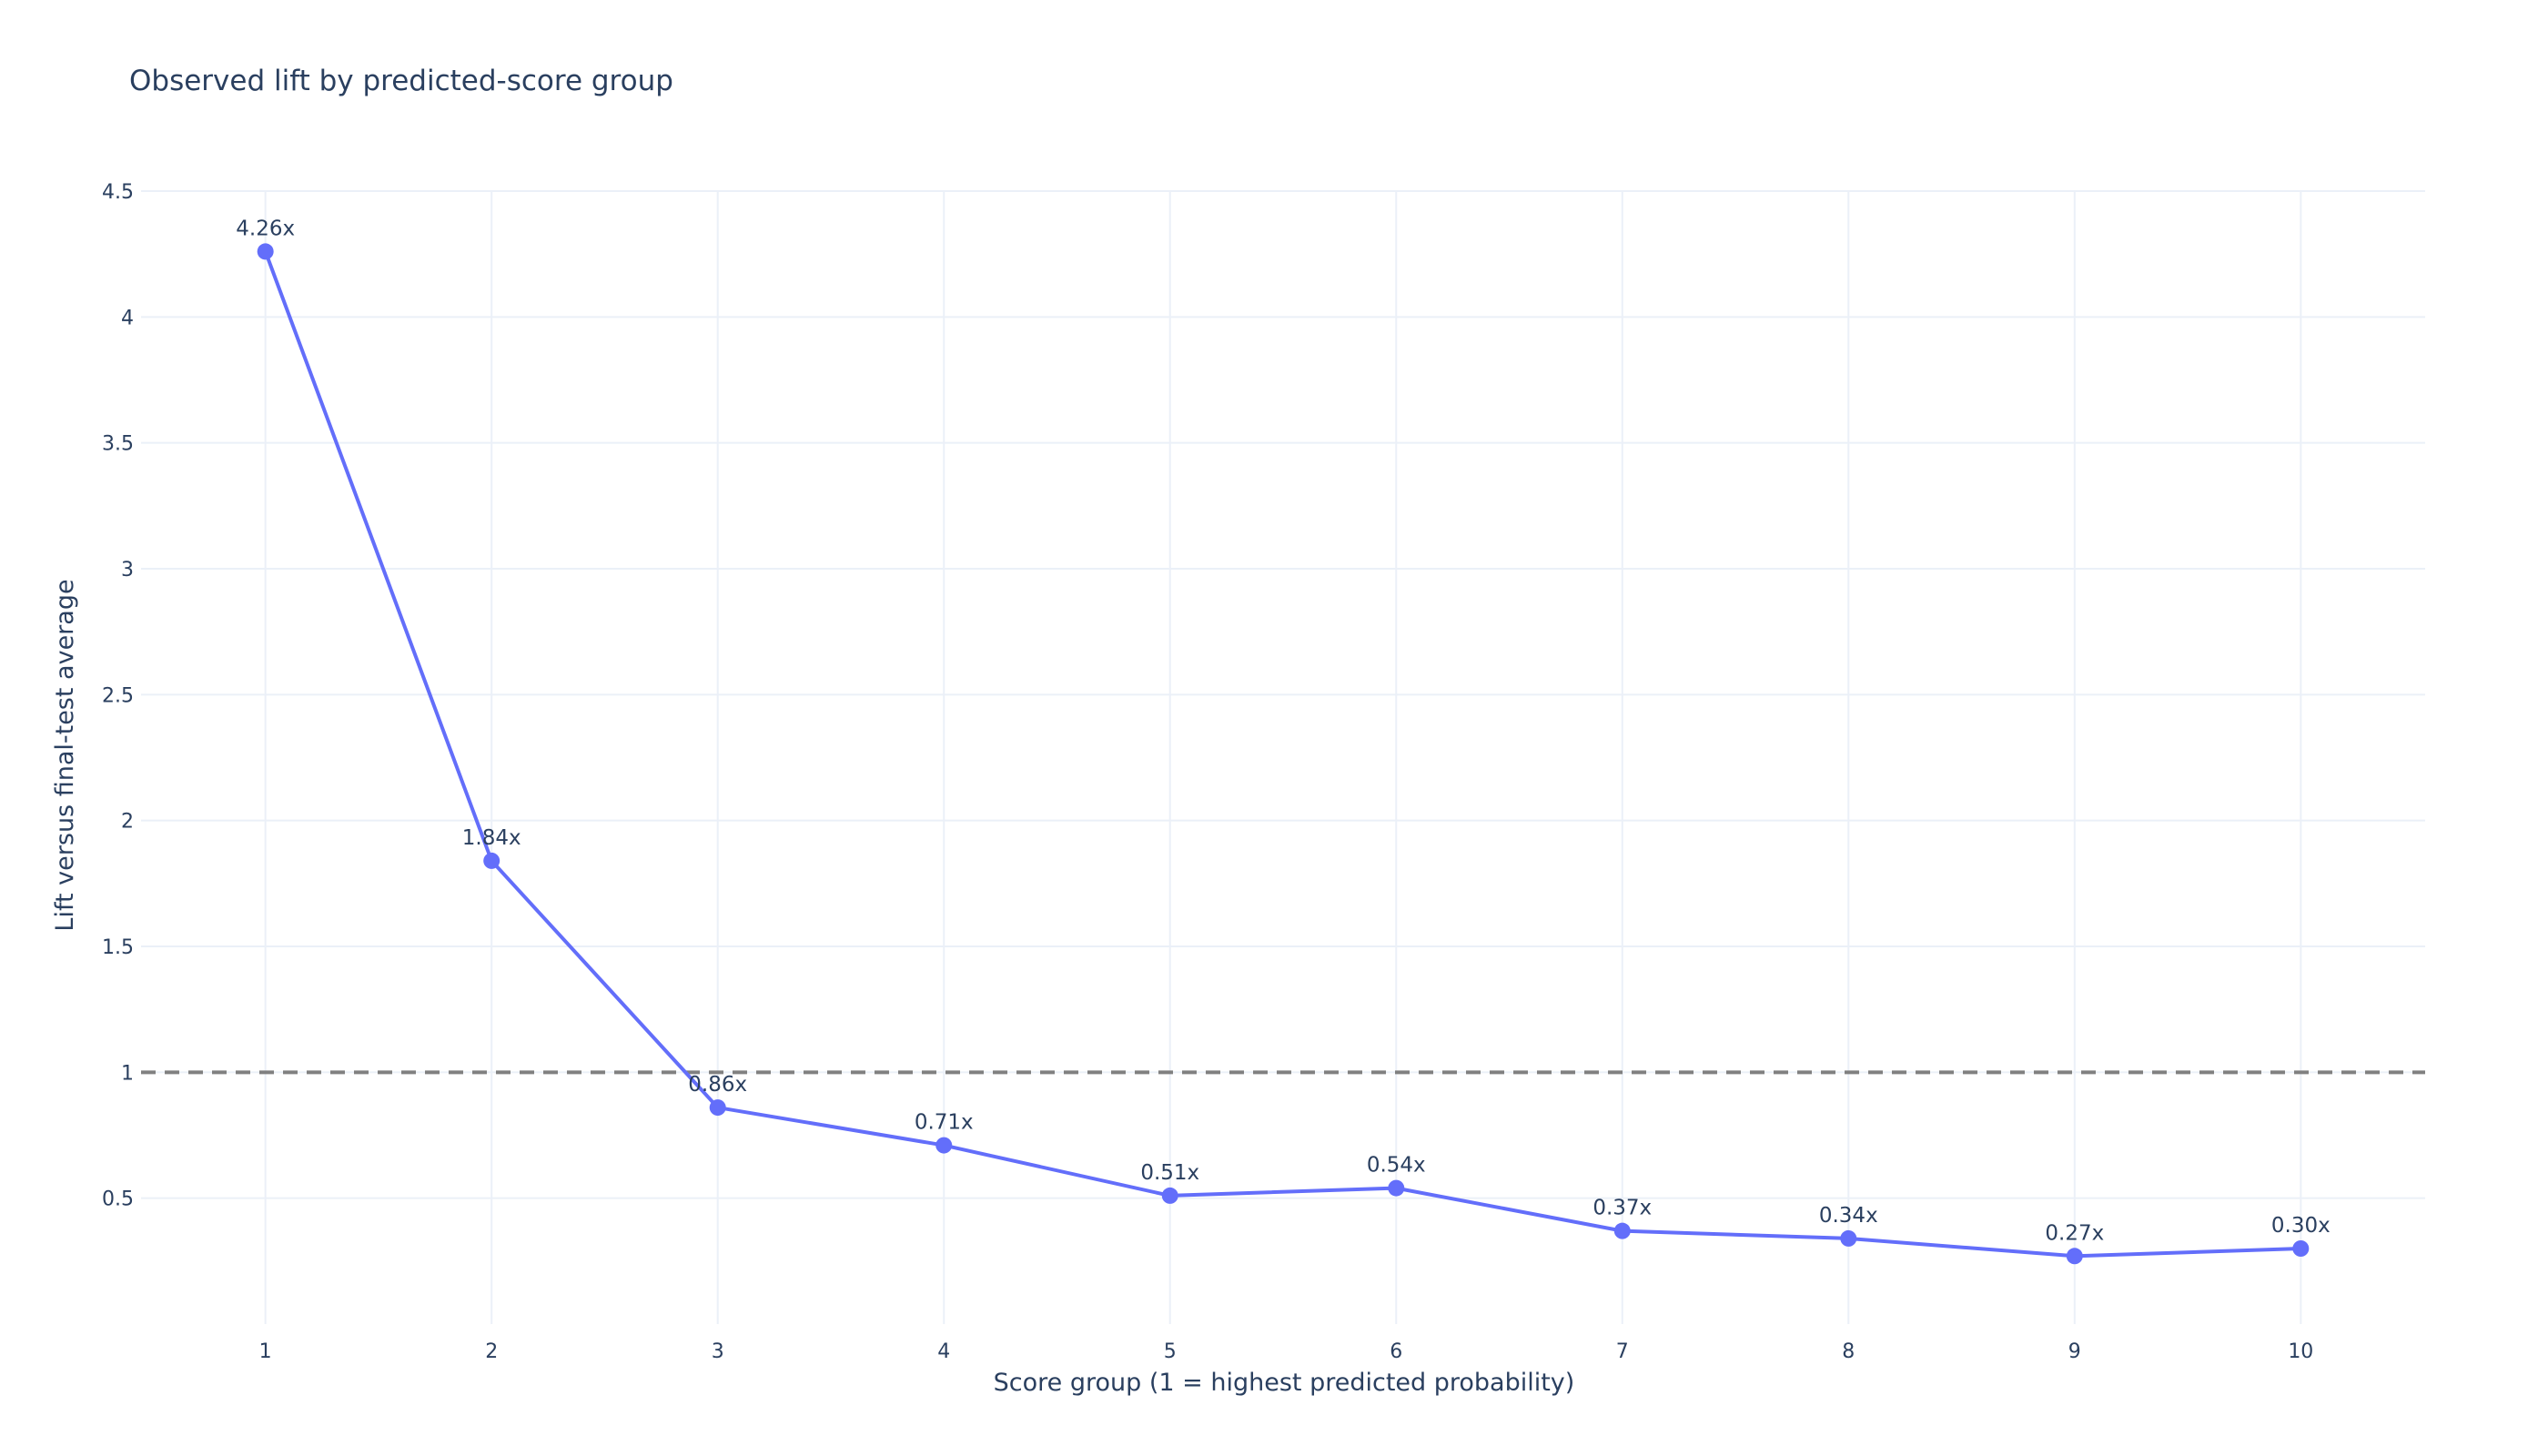  I want to click on y-axis-title: Lift versus final-test average, so click(65, 755).